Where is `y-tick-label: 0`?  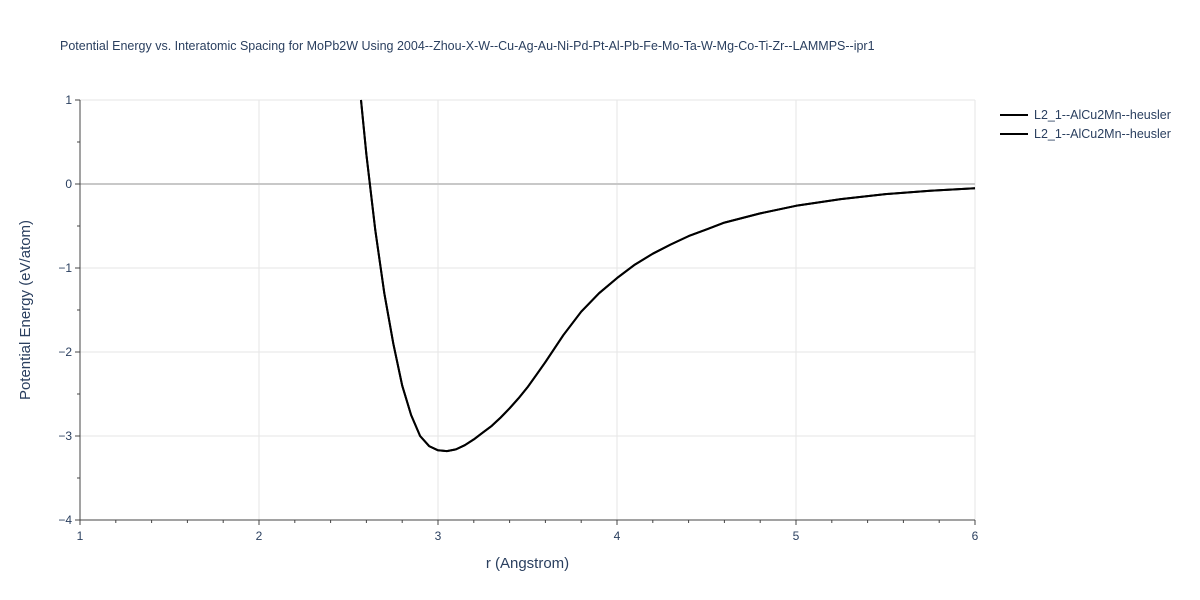 y-tick-label: 0 is located at coordinates (68, 184).